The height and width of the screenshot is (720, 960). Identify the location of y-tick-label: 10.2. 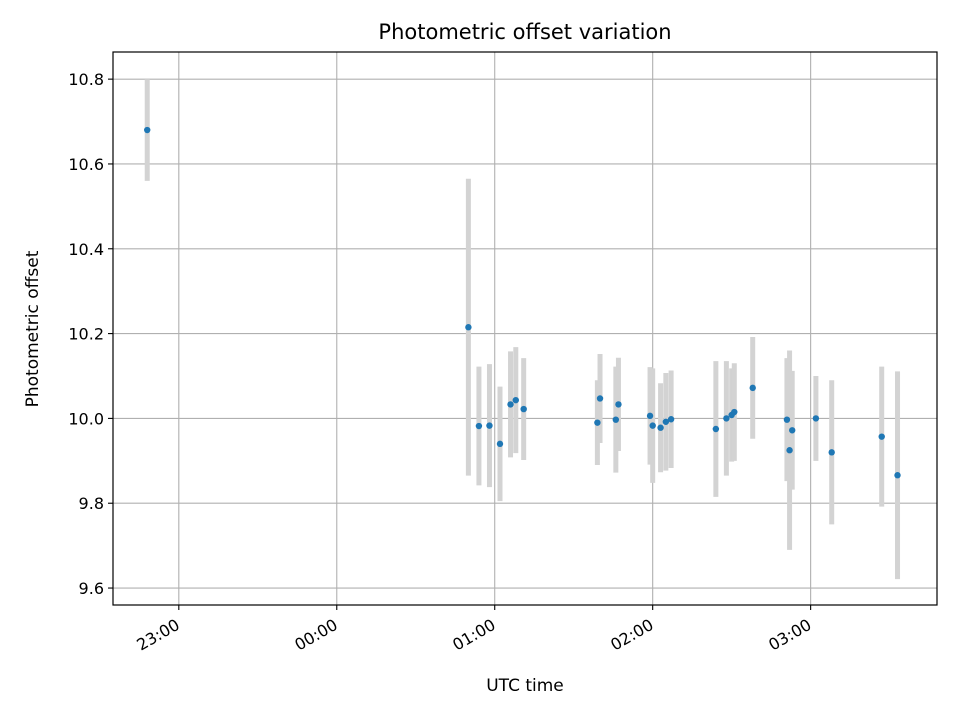
(86, 334).